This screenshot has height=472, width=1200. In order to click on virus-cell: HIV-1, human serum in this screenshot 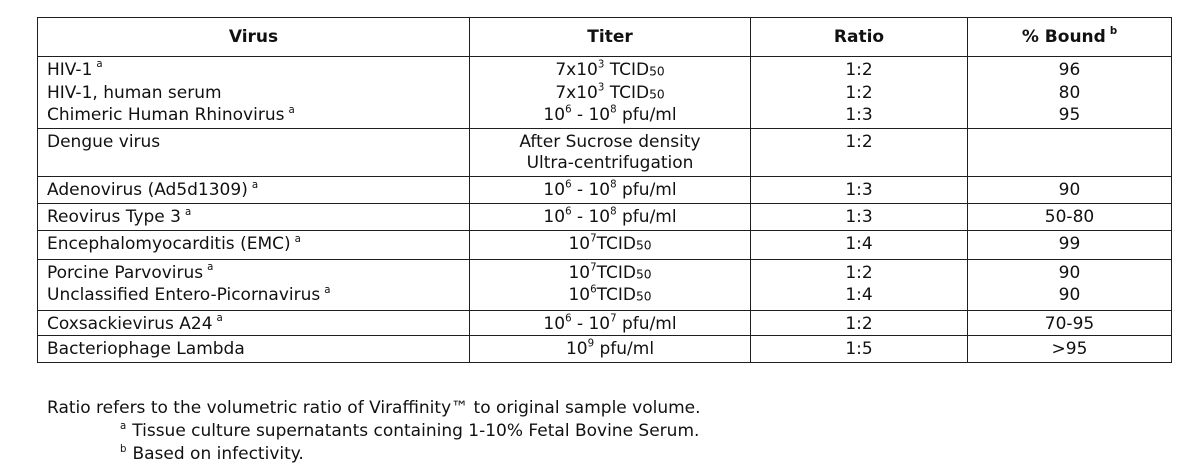, I will do `click(253, 94)`.